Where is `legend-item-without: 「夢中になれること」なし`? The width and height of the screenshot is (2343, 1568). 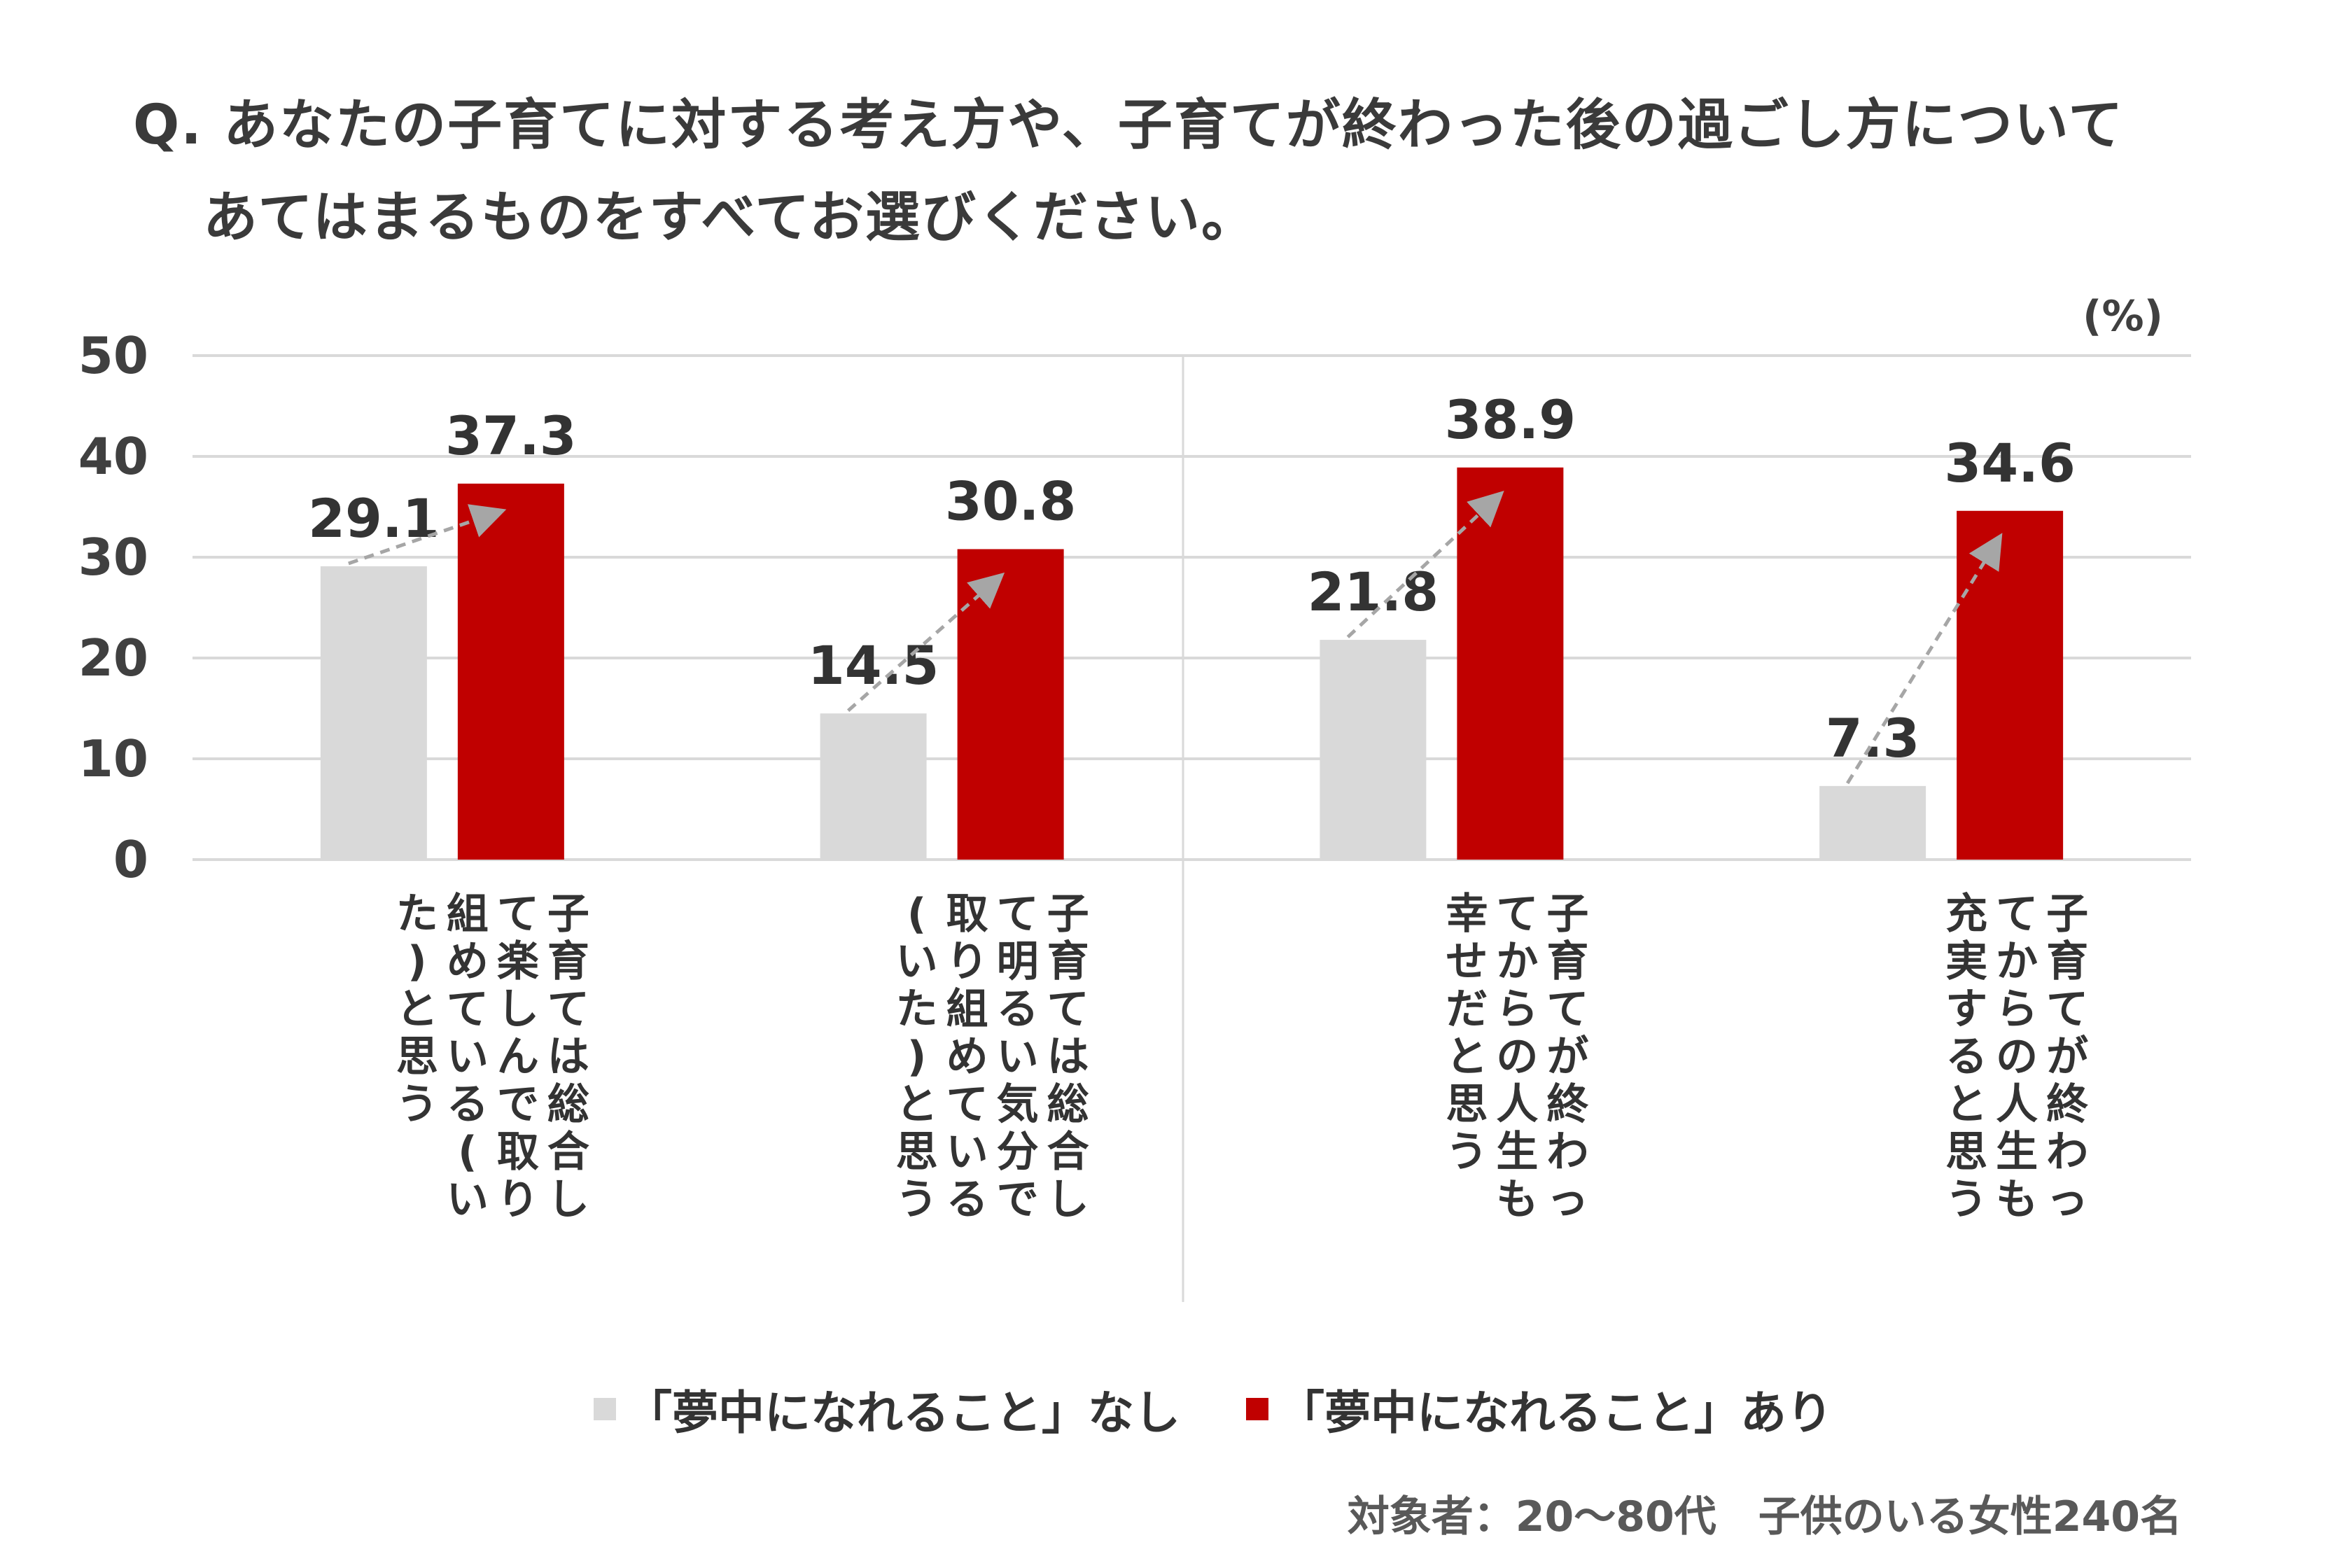
legend-item-without: 「夢中になれること」なし is located at coordinates (887, 1409).